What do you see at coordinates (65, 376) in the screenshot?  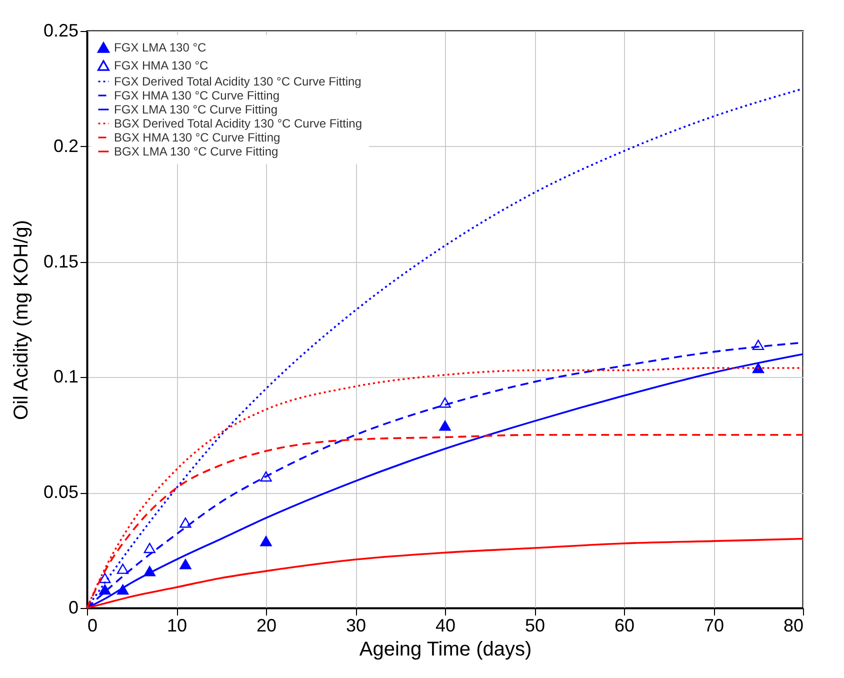 I see `y-tick-label: 0.1` at bounding box center [65, 376].